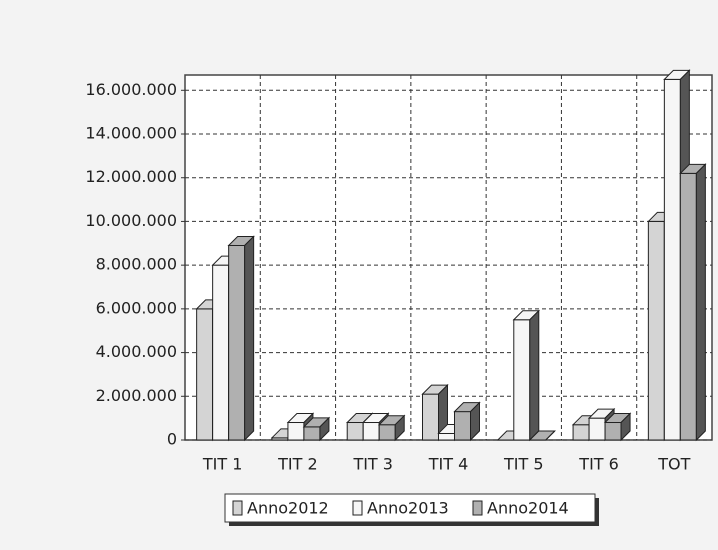 This screenshot has width=718, height=550. I want to click on y-tick-label: 0, so click(172, 439).